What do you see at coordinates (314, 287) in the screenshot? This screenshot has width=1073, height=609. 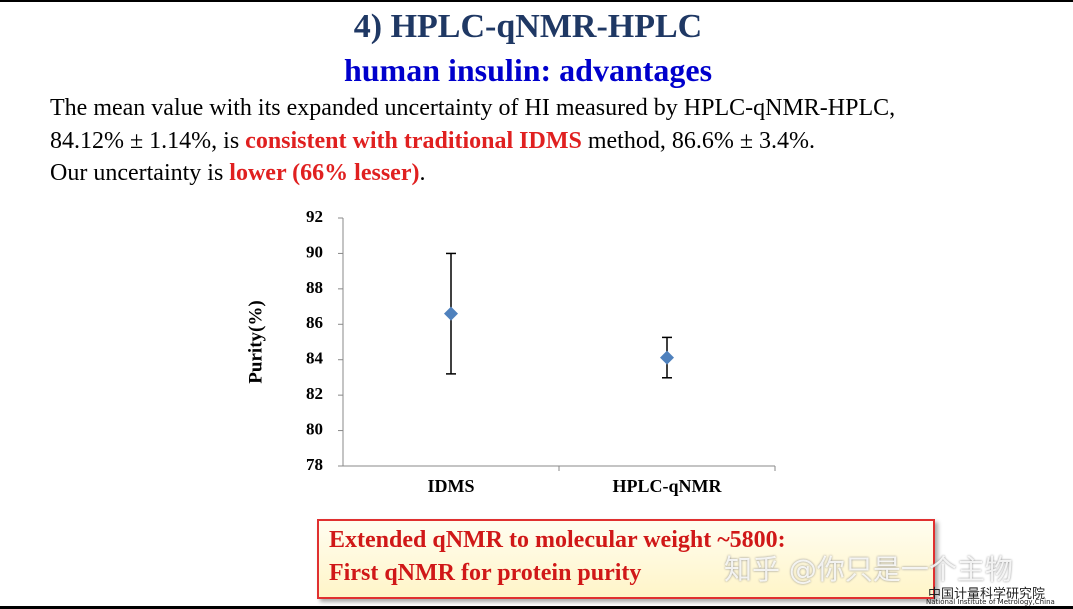 I see `y-tick-label: 88` at bounding box center [314, 287].